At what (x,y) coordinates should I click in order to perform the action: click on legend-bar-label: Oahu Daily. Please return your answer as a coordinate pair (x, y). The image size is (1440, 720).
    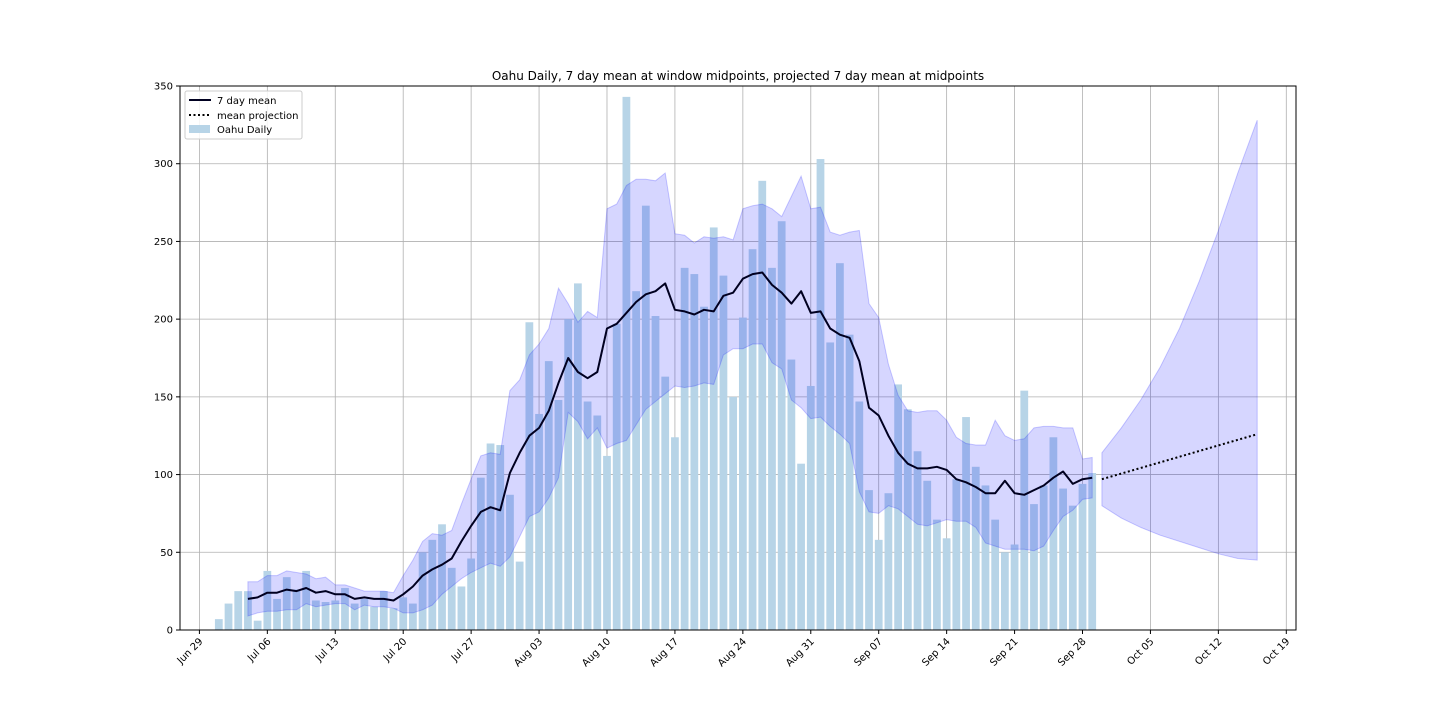
    Looking at the image, I should click on (244, 130).